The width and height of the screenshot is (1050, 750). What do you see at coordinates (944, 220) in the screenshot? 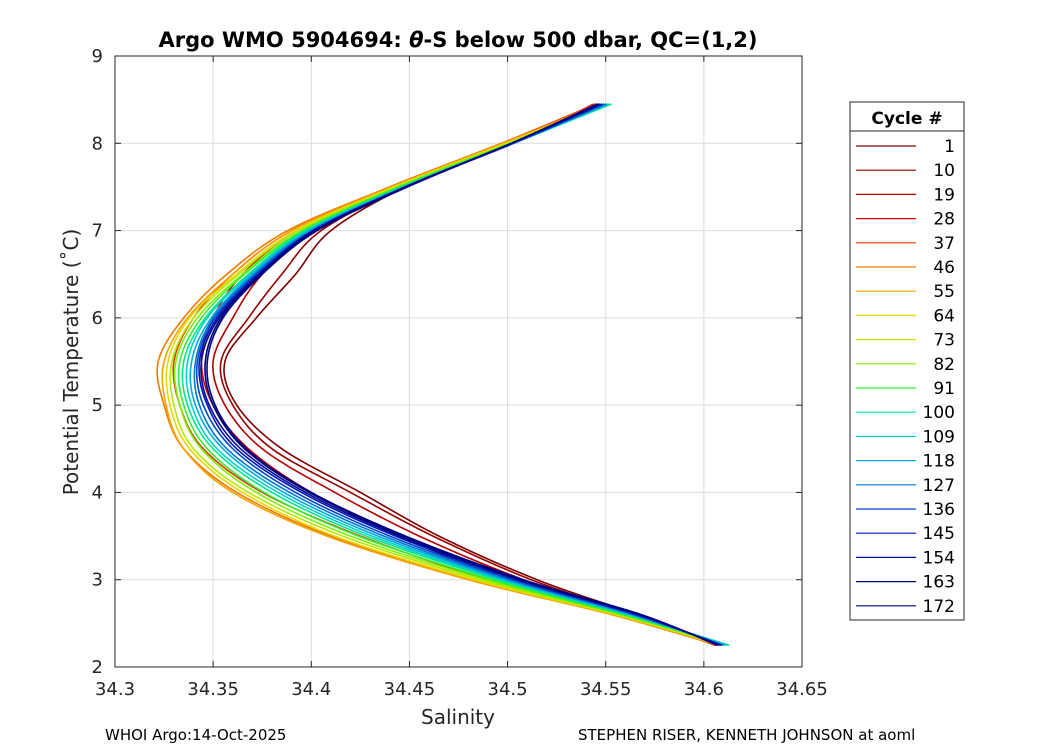
I see `legend-label-28: 28` at bounding box center [944, 220].